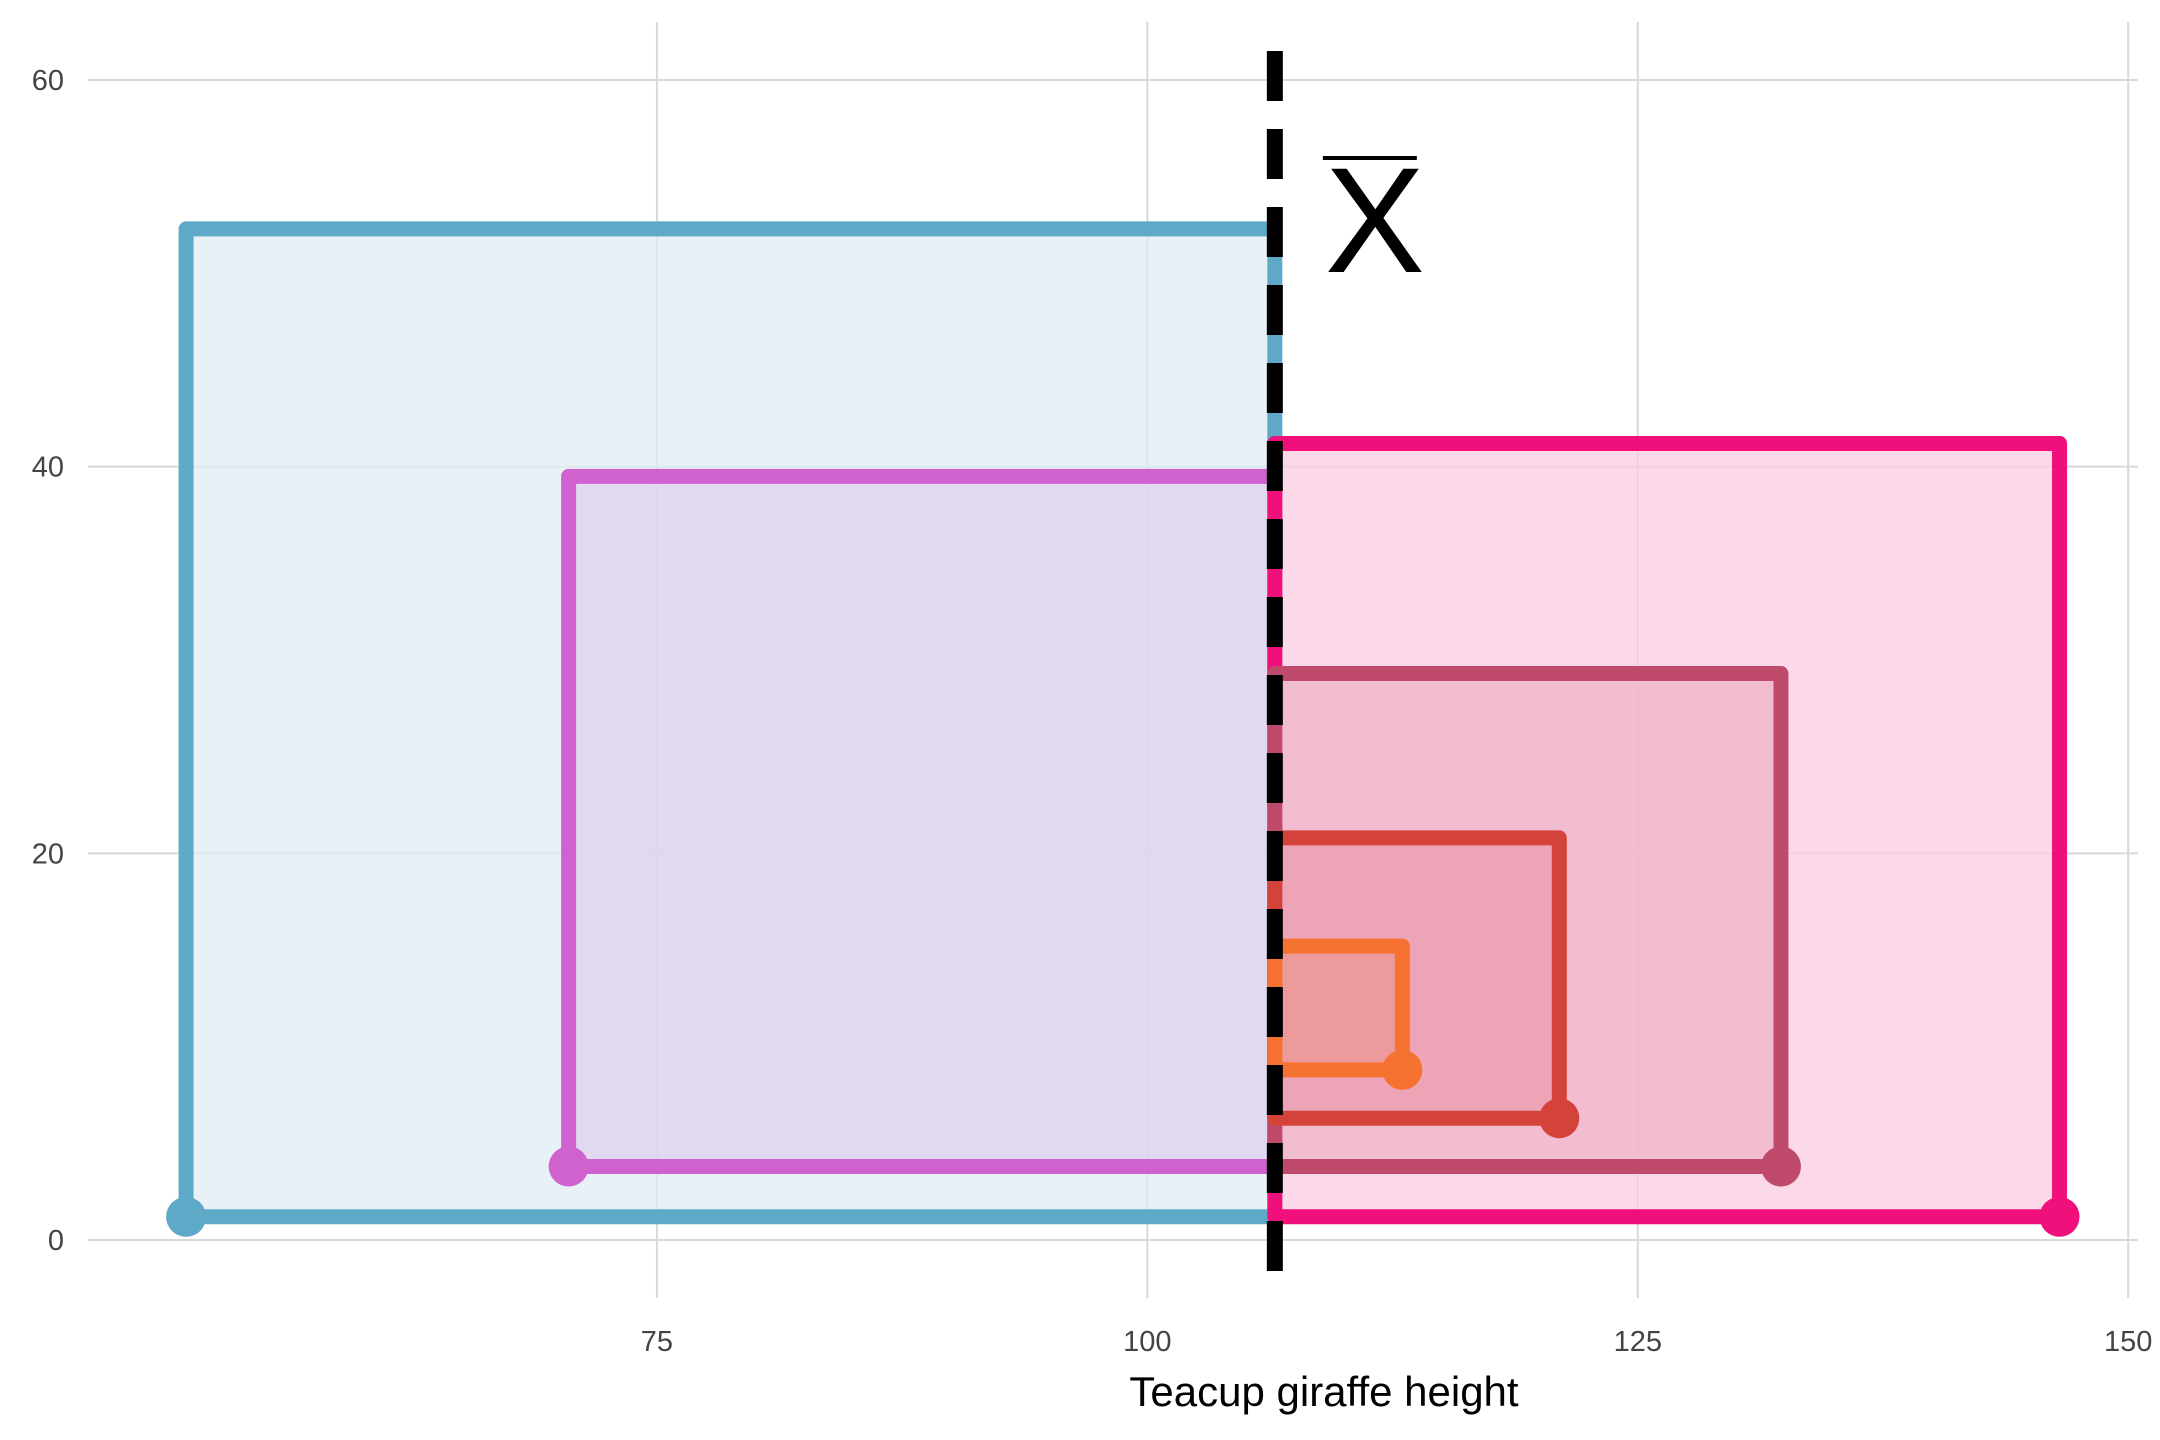 The height and width of the screenshot is (1440, 2160). What do you see at coordinates (48, 854) in the screenshot?
I see `y-tick-label-1: 20` at bounding box center [48, 854].